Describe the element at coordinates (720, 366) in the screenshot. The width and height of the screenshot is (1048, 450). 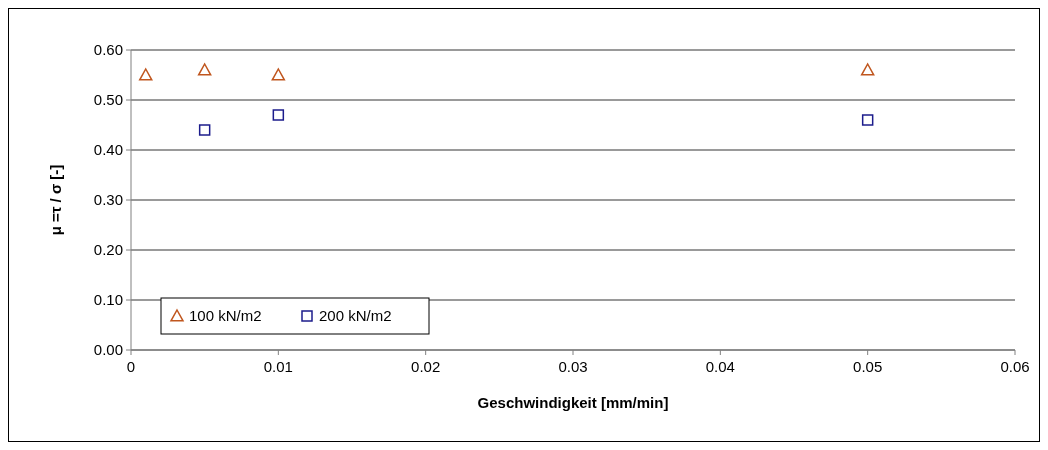
I see `x-tick-label: 0.04` at that location.